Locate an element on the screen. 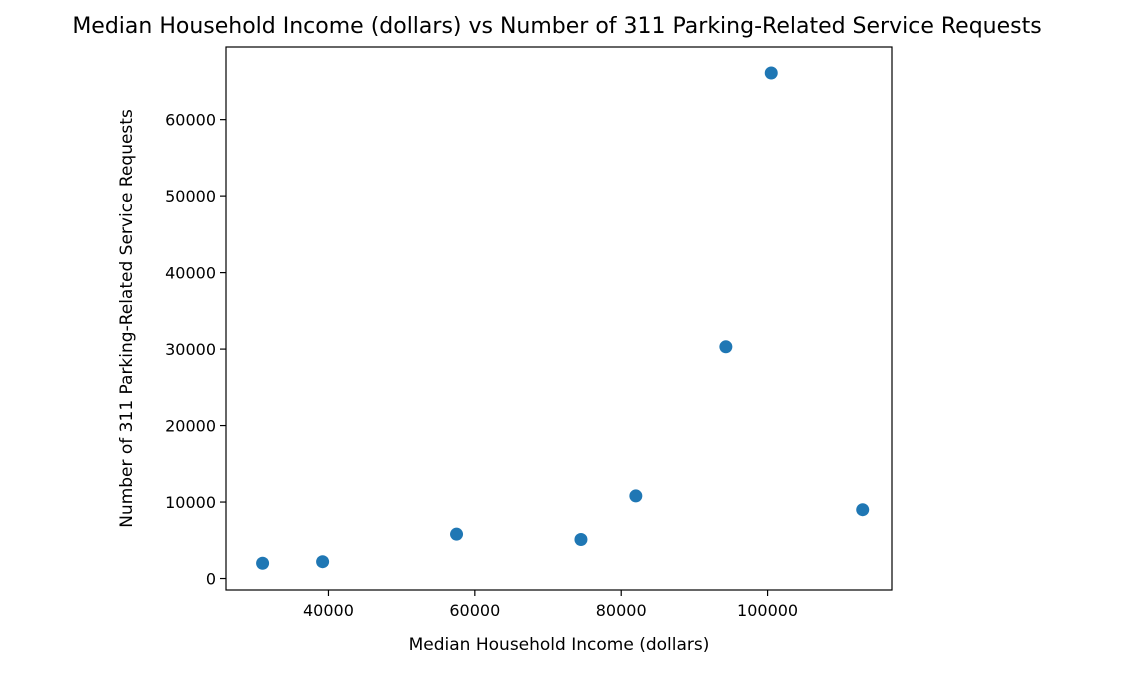 The width and height of the screenshot is (1122, 686). x-tick-label: 80000 is located at coordinates (621, 610).